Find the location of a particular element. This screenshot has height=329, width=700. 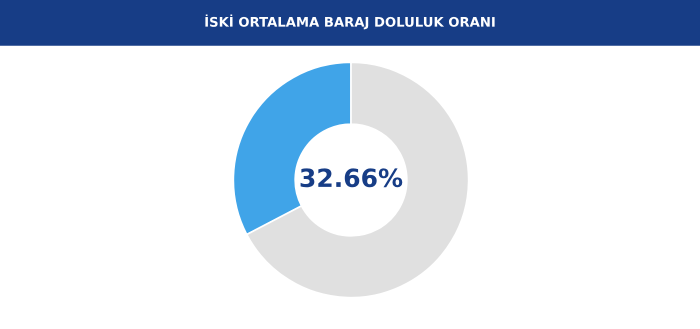

chart-title: İSKİ ORTALAMA BARAJ DOLULUK ORANI is located at coordinates (350, 22).